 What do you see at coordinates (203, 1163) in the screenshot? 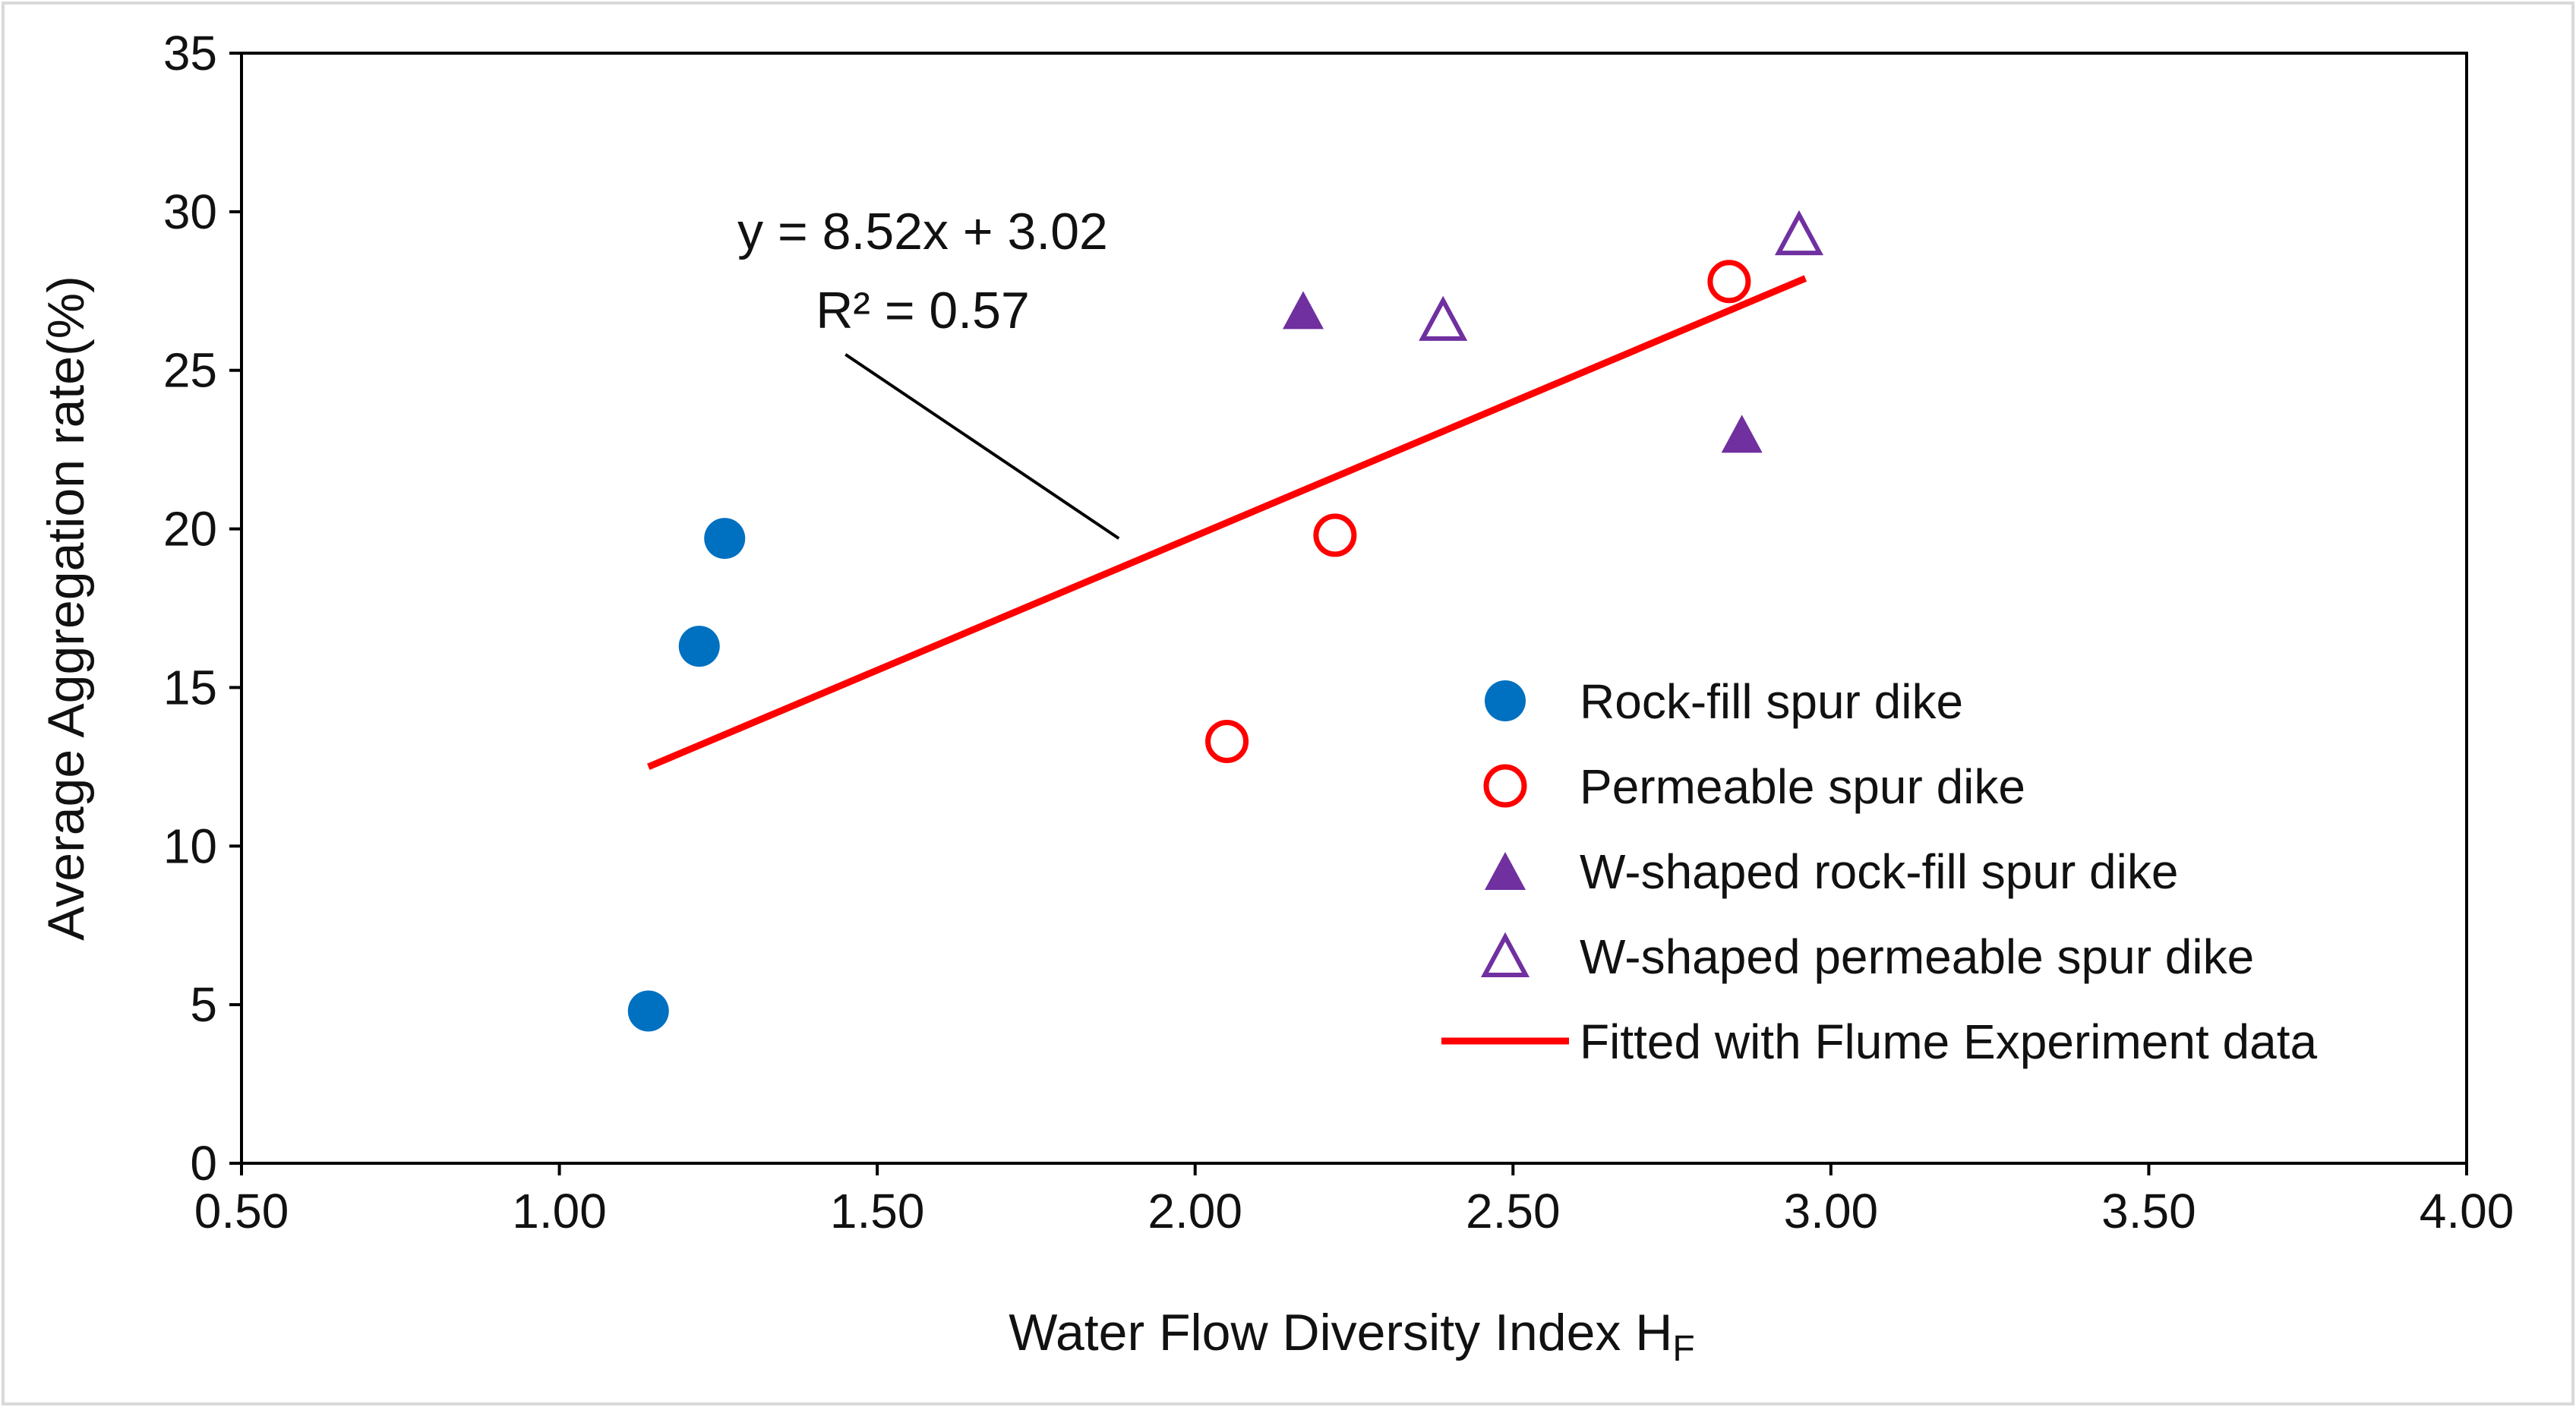
I see `y-tick-label: 0` at bounding box center [203, 1163].